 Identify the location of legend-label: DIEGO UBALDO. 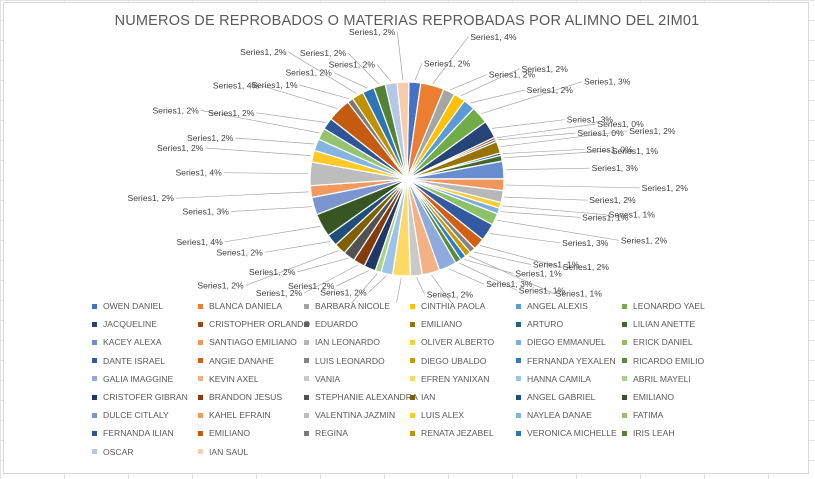
(454, 360).